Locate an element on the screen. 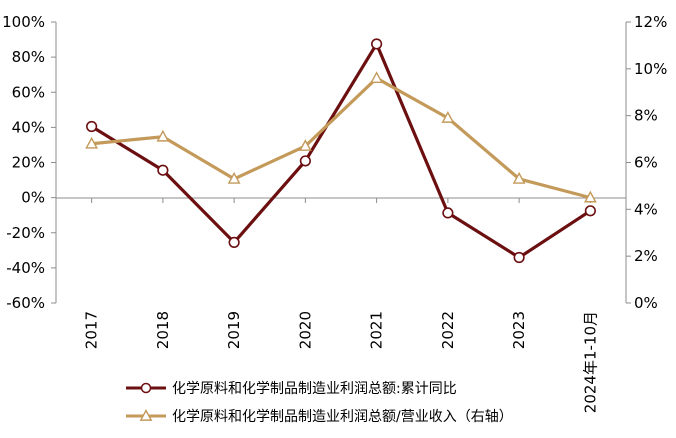 Image resolution: width=676 pixels, height=438 pixels. left-axis-ticks: -60% -40% -20% 0% 20% 40% 60% 80% 100% is located at coordinates (29, 162).